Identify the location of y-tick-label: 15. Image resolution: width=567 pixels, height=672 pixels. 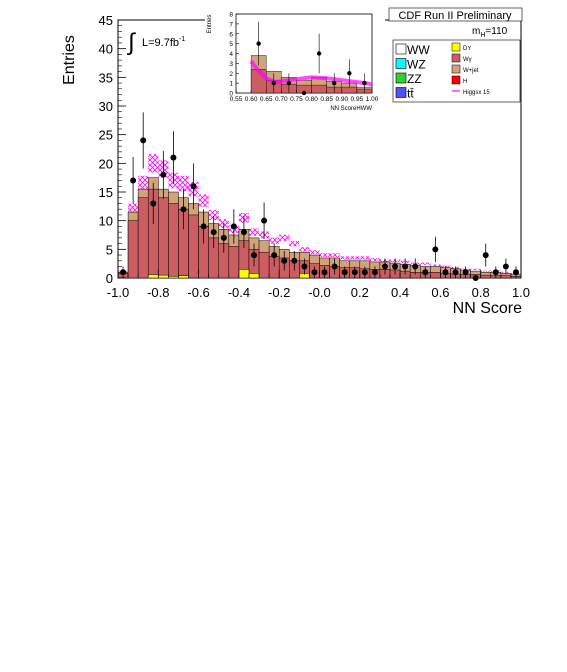
(106, 192).